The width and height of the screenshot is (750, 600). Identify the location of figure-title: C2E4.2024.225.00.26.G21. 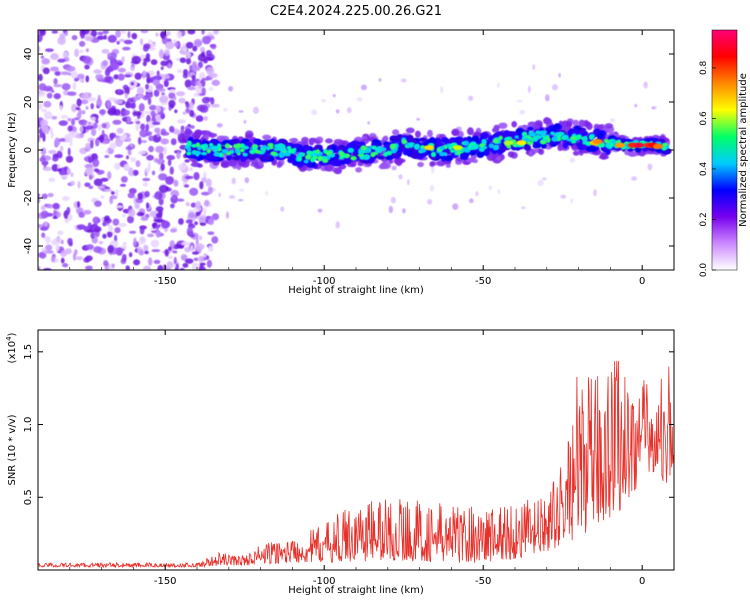
(356, 11).